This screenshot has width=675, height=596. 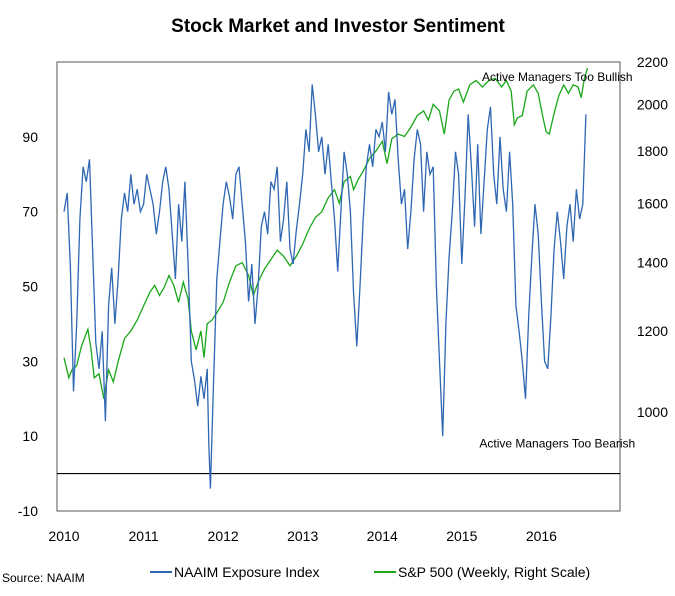 What do you see at coordinates (652, 151) in the screenshot?
I see `y-right-tick-label: 1800` at bounding box center [652, 151].